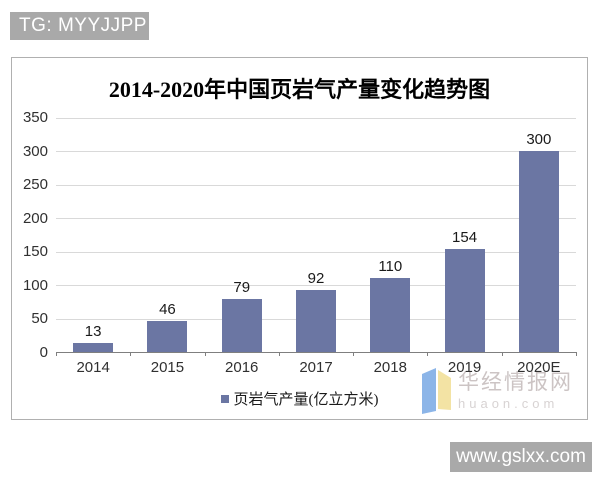 The image size is (600, 480). What do you see at coordinates (35, 252) in the screenshot?
I see `y-tick-label-150: 150` at bounding box center [35, 252].